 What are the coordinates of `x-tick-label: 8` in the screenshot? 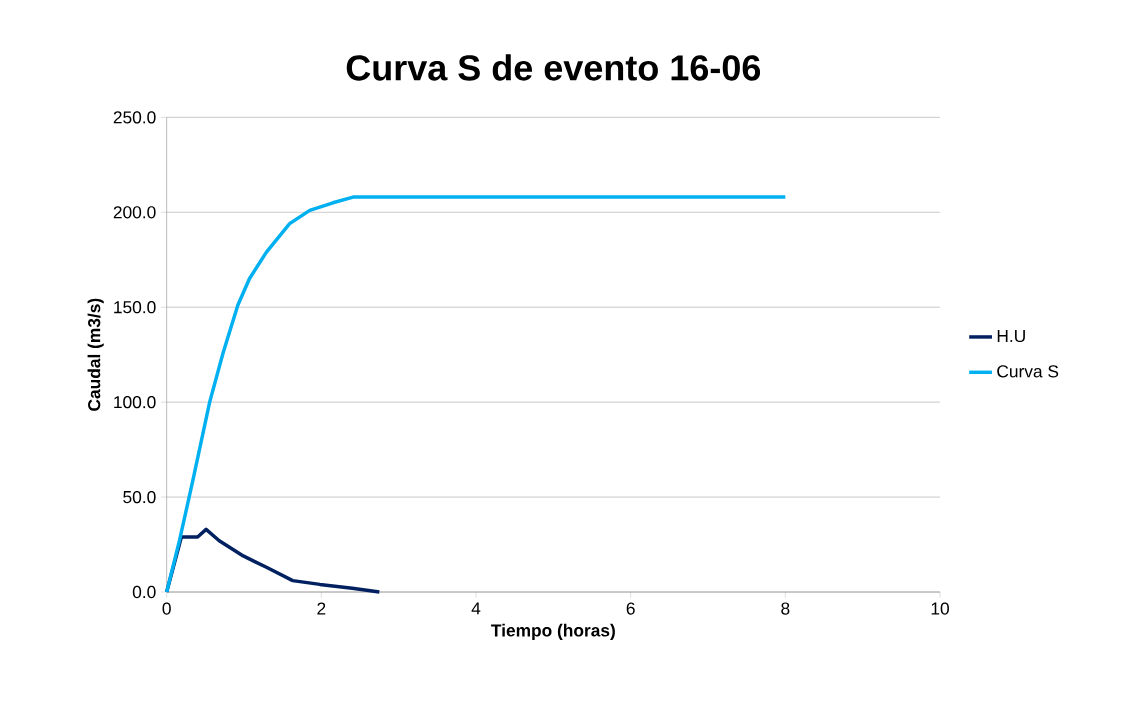 It's located at (785, 608).